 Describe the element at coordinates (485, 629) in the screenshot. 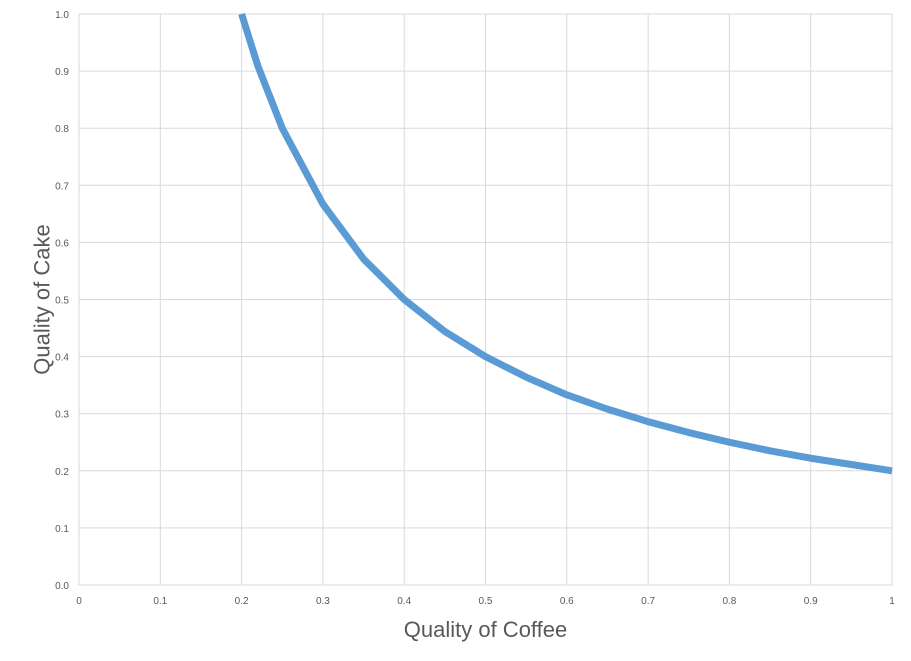

I see `x-axis-title: Quality of Coffee` at that location.